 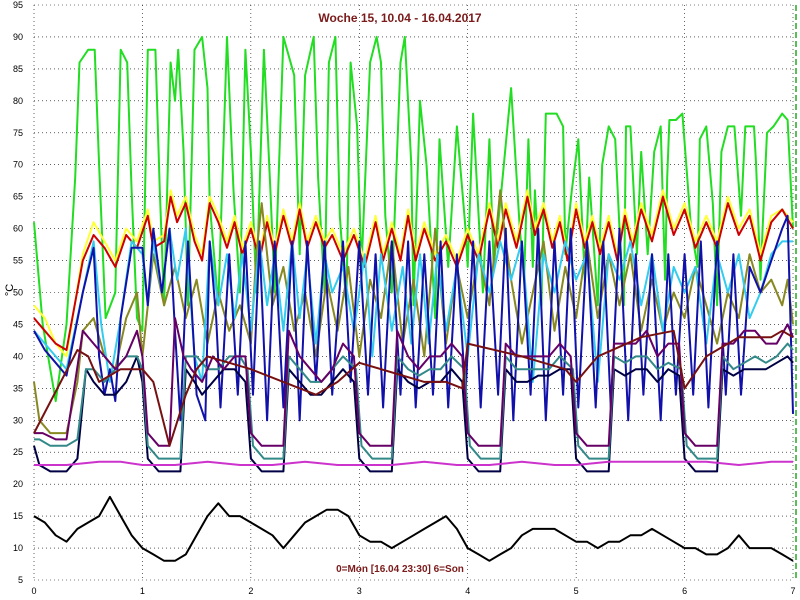 What do you see at coordinates (684, 591) in the screenshot?
I see `x-tick-label: 6` at bounding box center [684, 591].